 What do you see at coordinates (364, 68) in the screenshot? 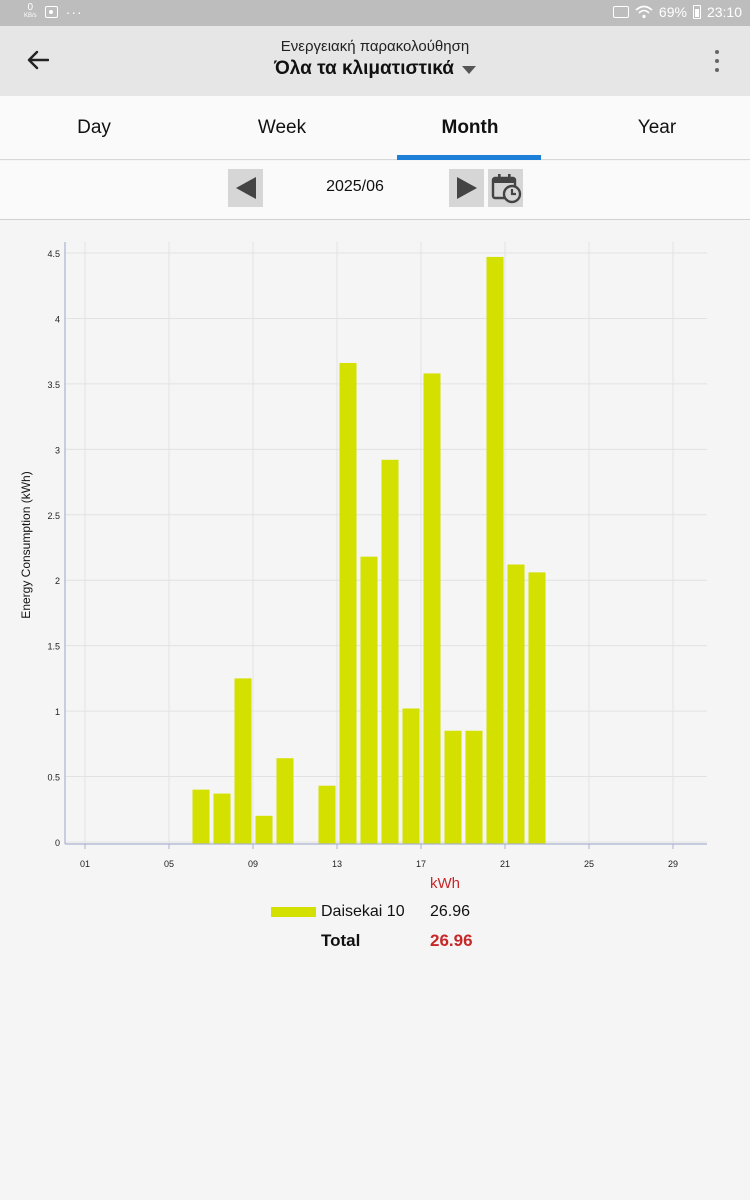
I see `page-title: Όλα τα κλιματιστικά` at bounding box center [364, 68].